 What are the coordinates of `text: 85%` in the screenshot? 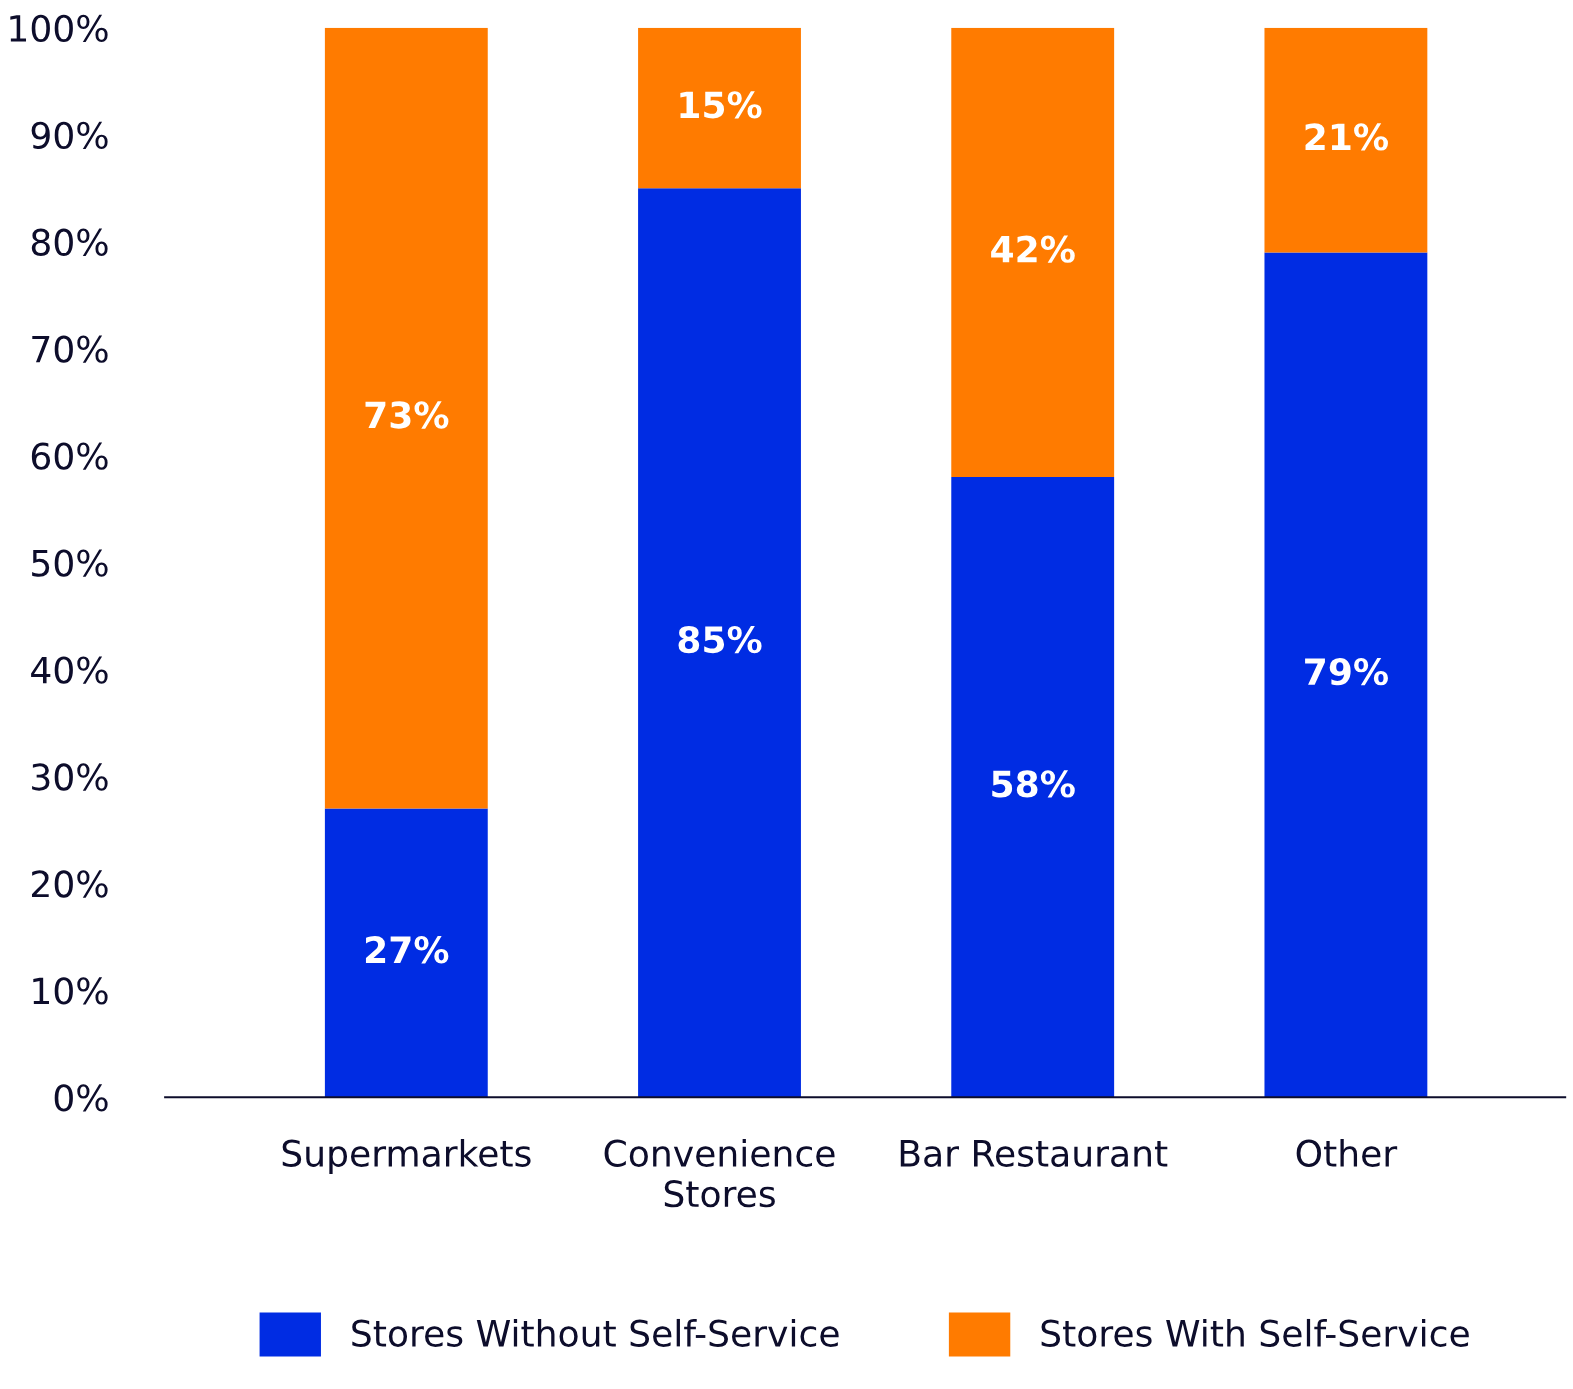 It's located at (720, 639).